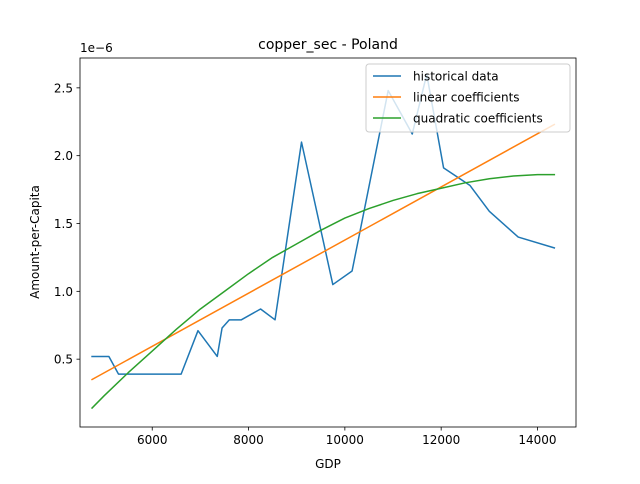 Image resolution: width=640 pixels, height=484 pixels. I want to click on y-scale-label: 1e−6, so click(96, 48).